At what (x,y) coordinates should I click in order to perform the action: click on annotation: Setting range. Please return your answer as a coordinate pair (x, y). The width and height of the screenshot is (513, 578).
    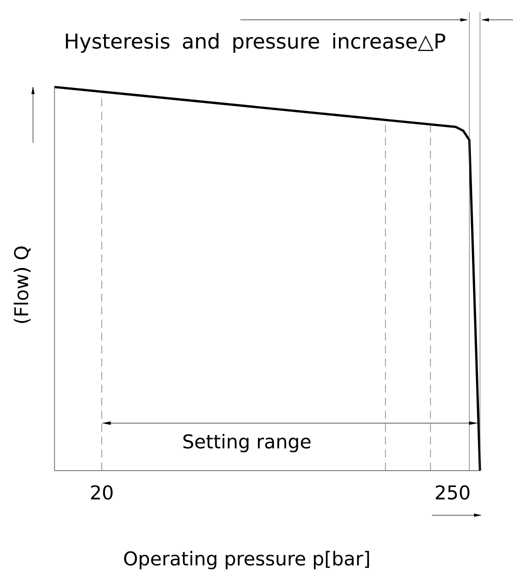
    Looking at the image, I should click on (246, 443).